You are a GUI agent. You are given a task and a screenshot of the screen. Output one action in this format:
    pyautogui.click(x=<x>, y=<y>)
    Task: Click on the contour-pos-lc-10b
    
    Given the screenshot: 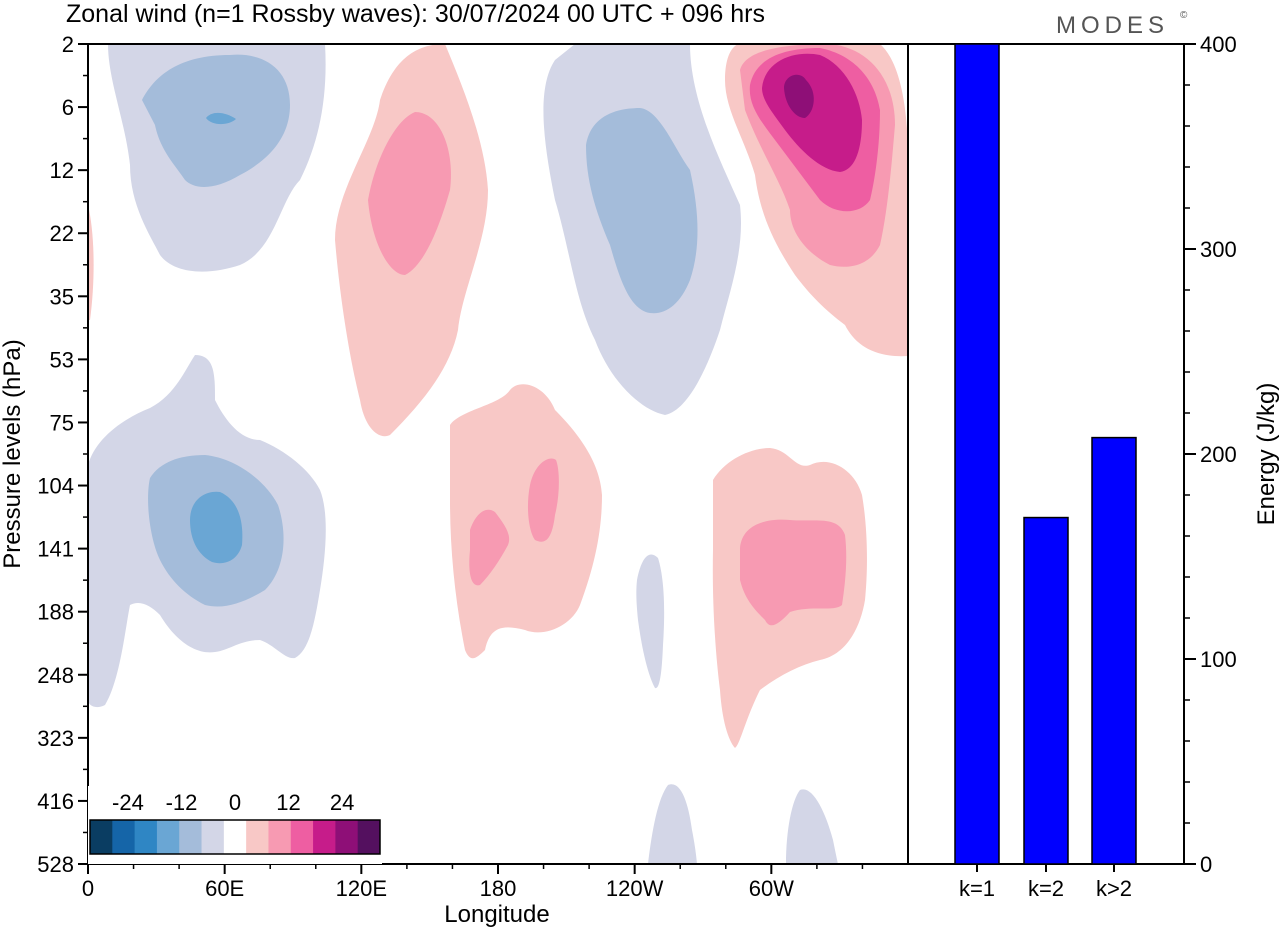 What is the action you would take?
    pyautogui.click(x=543, y=500)
    